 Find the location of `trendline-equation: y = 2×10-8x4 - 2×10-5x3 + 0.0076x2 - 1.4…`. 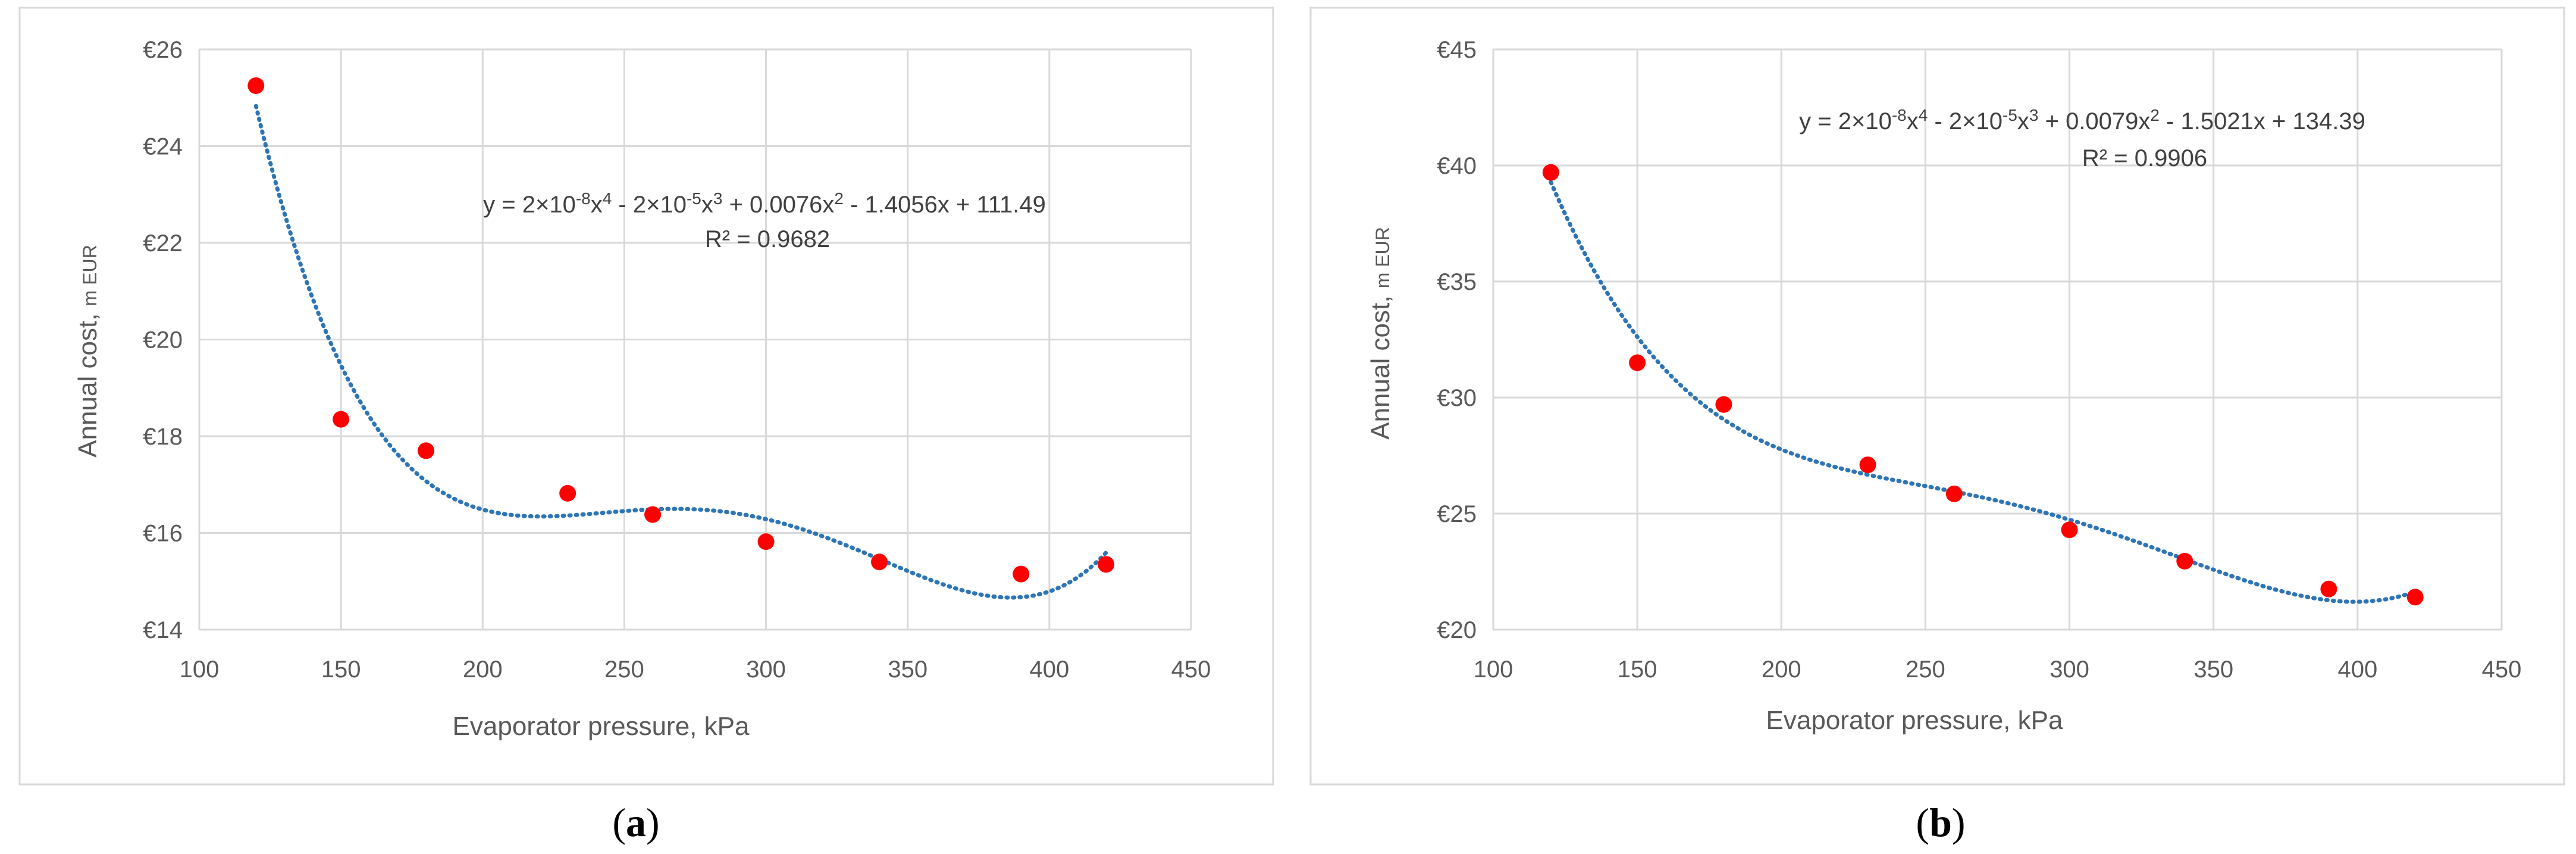

trendline-equation: y = 2×10-8x4 - 2×10-5x3 + 0.0076x2 - 1.4… is located at coordinates (765, 203).